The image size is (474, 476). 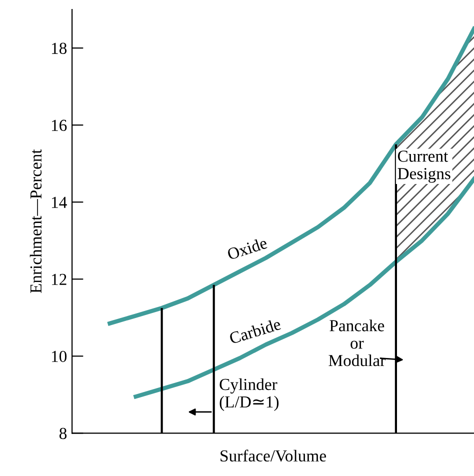 What do you see at coordinates (273, 456) in the screenshot?
I see `x-axis-title: Surface/Volume` at bounding box center [273, 456].